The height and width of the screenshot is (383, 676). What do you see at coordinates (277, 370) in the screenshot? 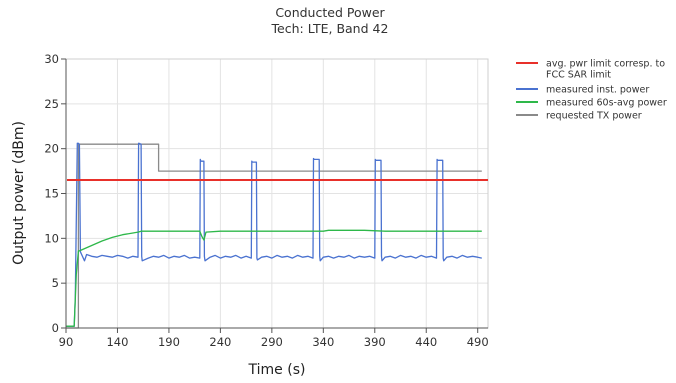
I see `x-axis-label: Time (s)` at bounding box center [277, 370].